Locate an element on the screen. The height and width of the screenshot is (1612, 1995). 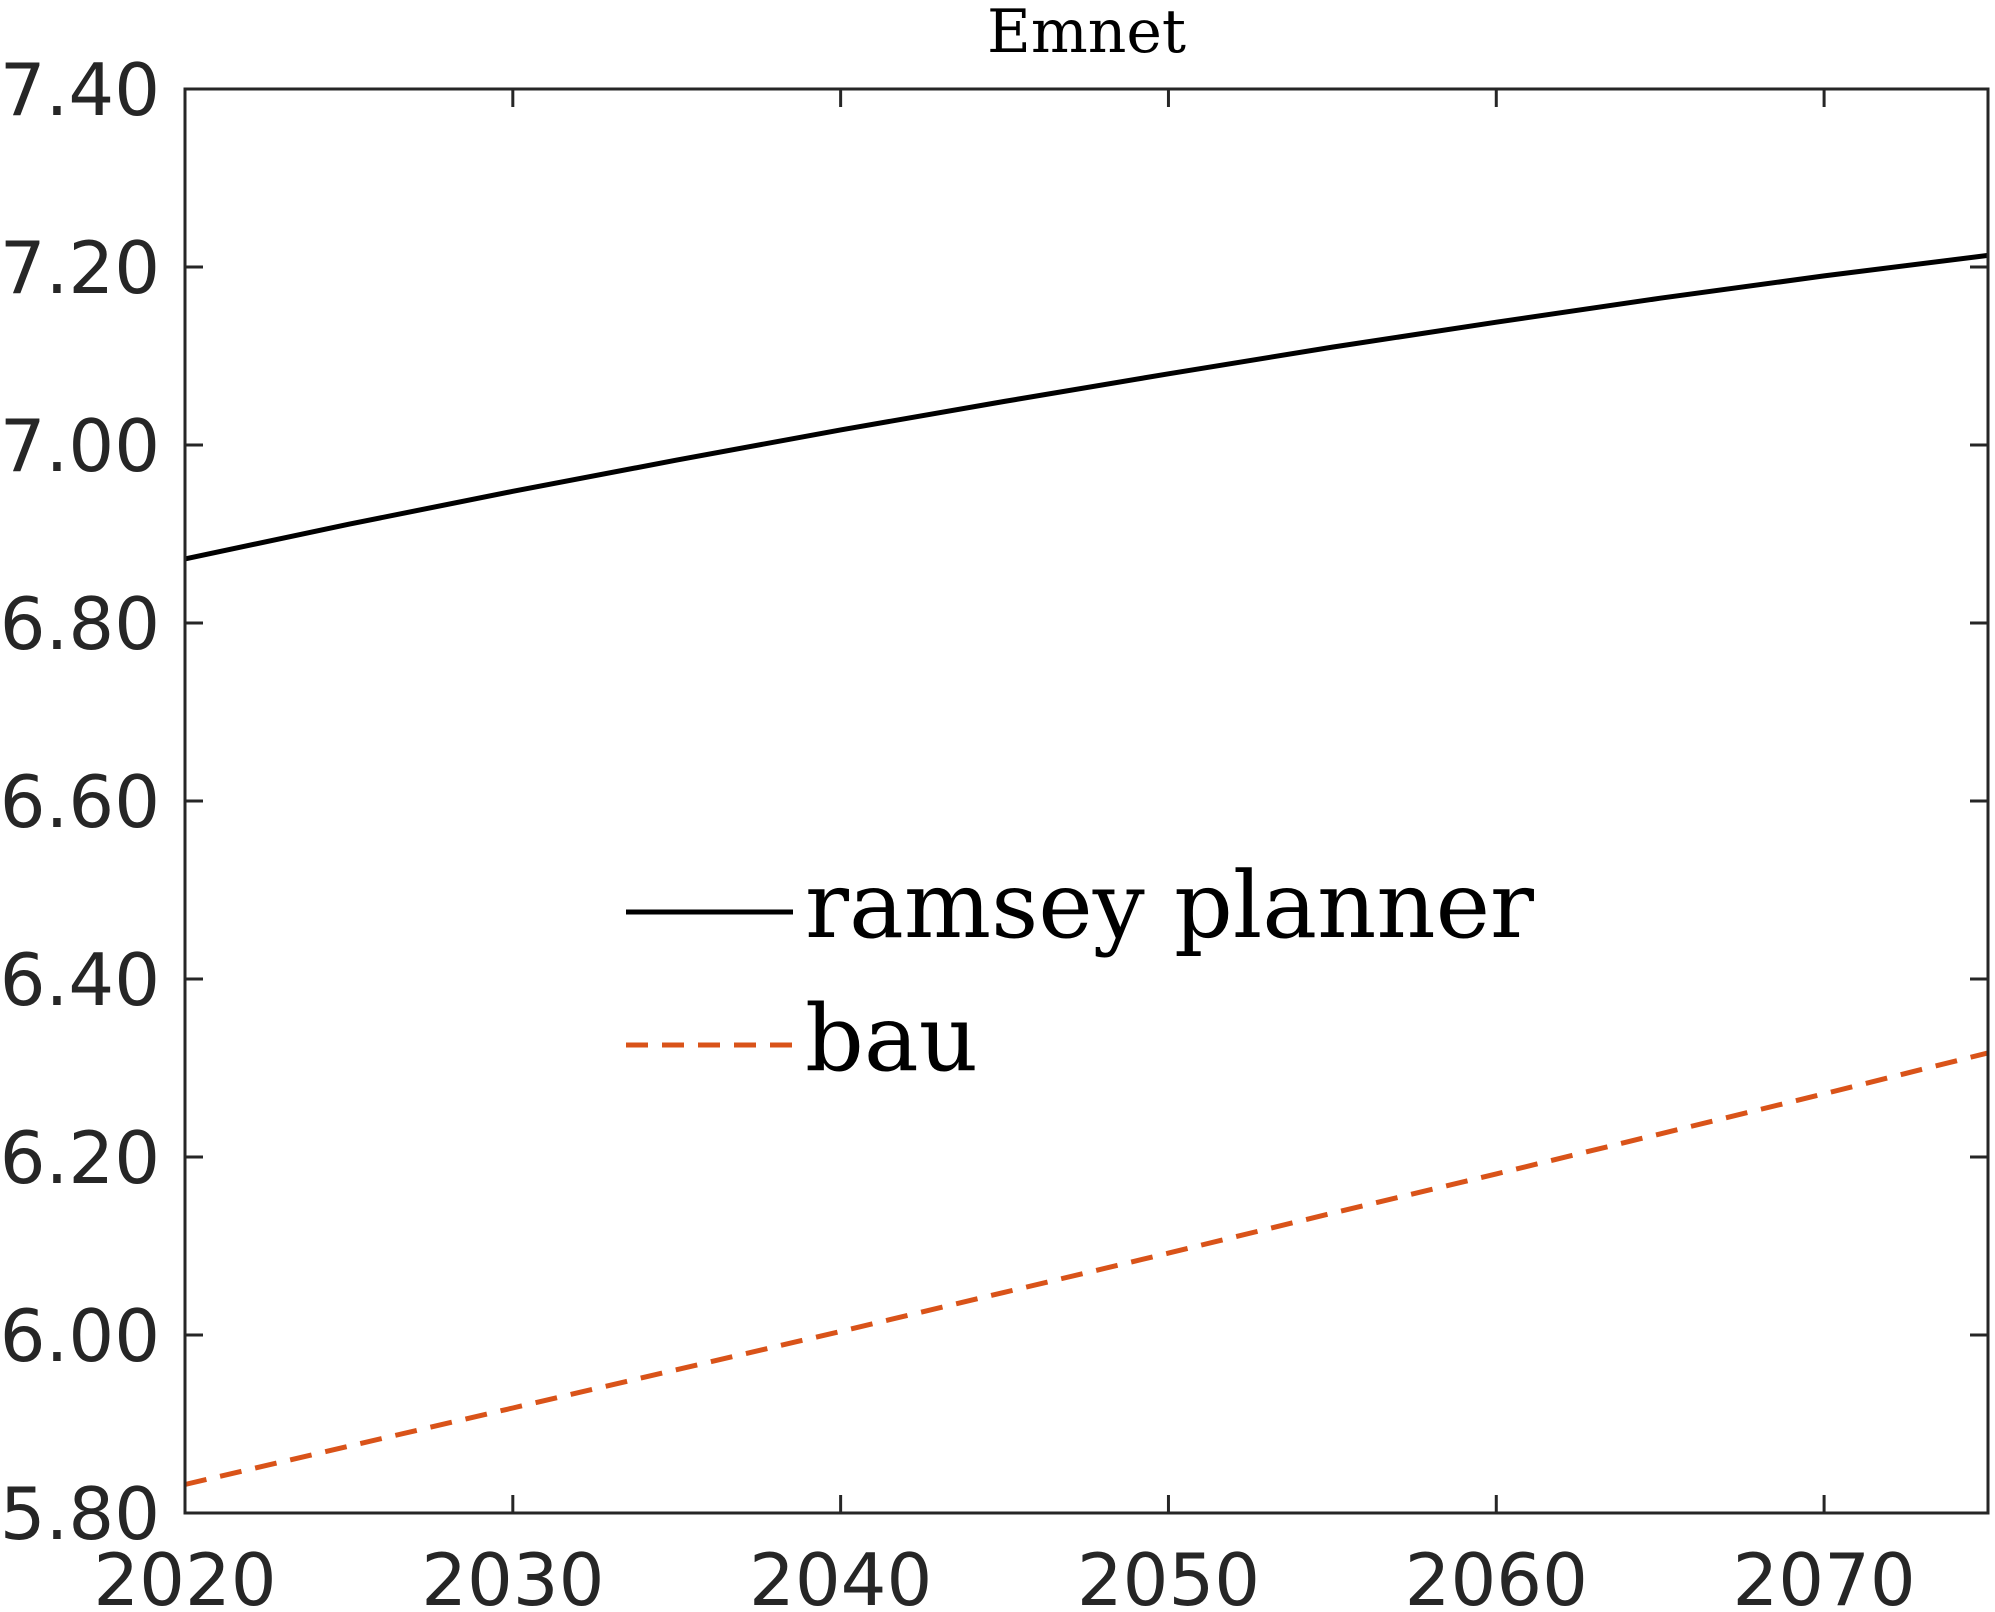
y-tick-label: 7.00 is located at coordinates (80, 446).